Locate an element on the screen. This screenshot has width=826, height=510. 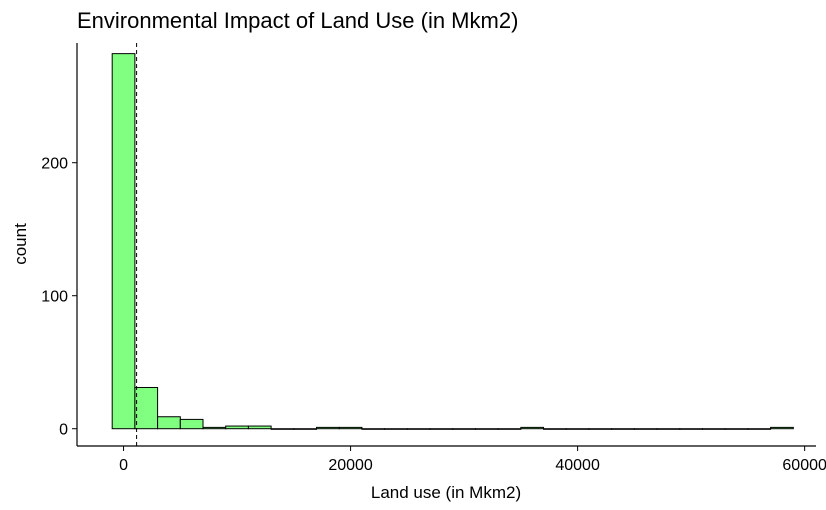
x-tick-label: 20000 is located at coordinates (350, 465).